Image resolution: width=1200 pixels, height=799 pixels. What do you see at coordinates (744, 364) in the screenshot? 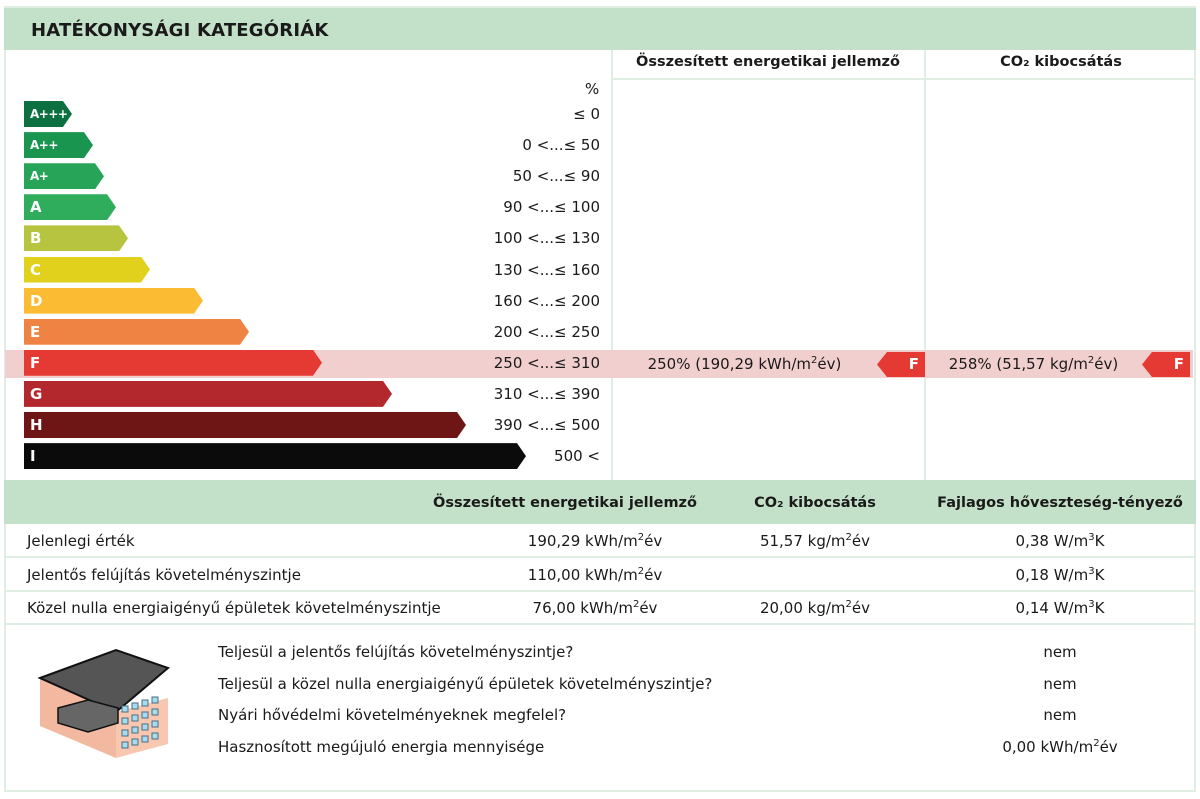
I see `energy-result: 250% (190,29 kWh/m2év)` at bounding box center [744, 364].